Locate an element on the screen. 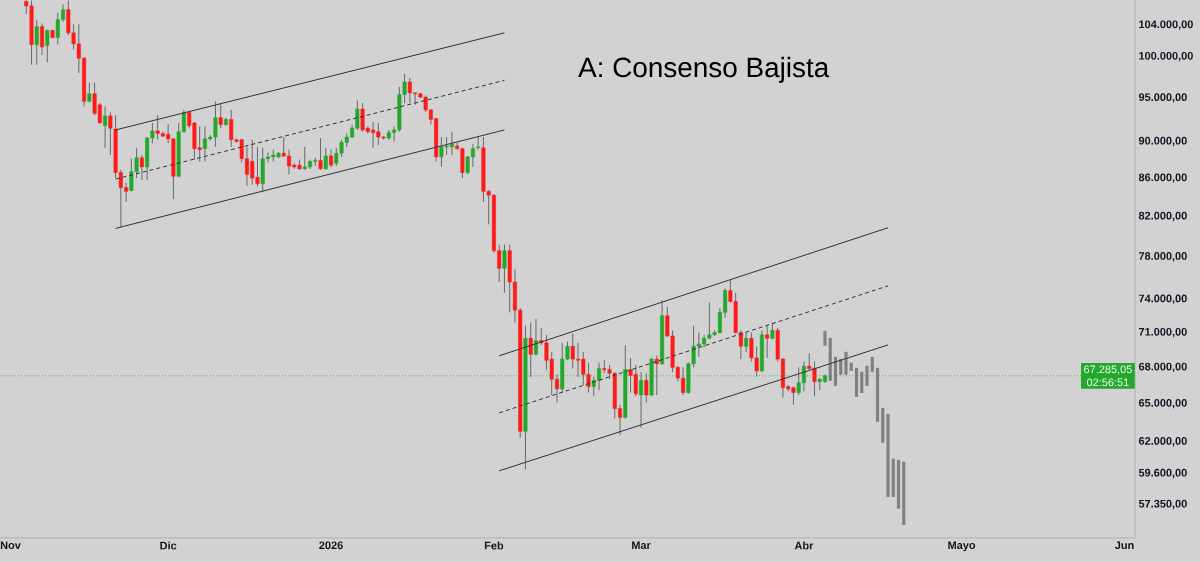 This screenshot has width=1200, height=562. x-tick-label: Nov is located at coordinates (10, 545).